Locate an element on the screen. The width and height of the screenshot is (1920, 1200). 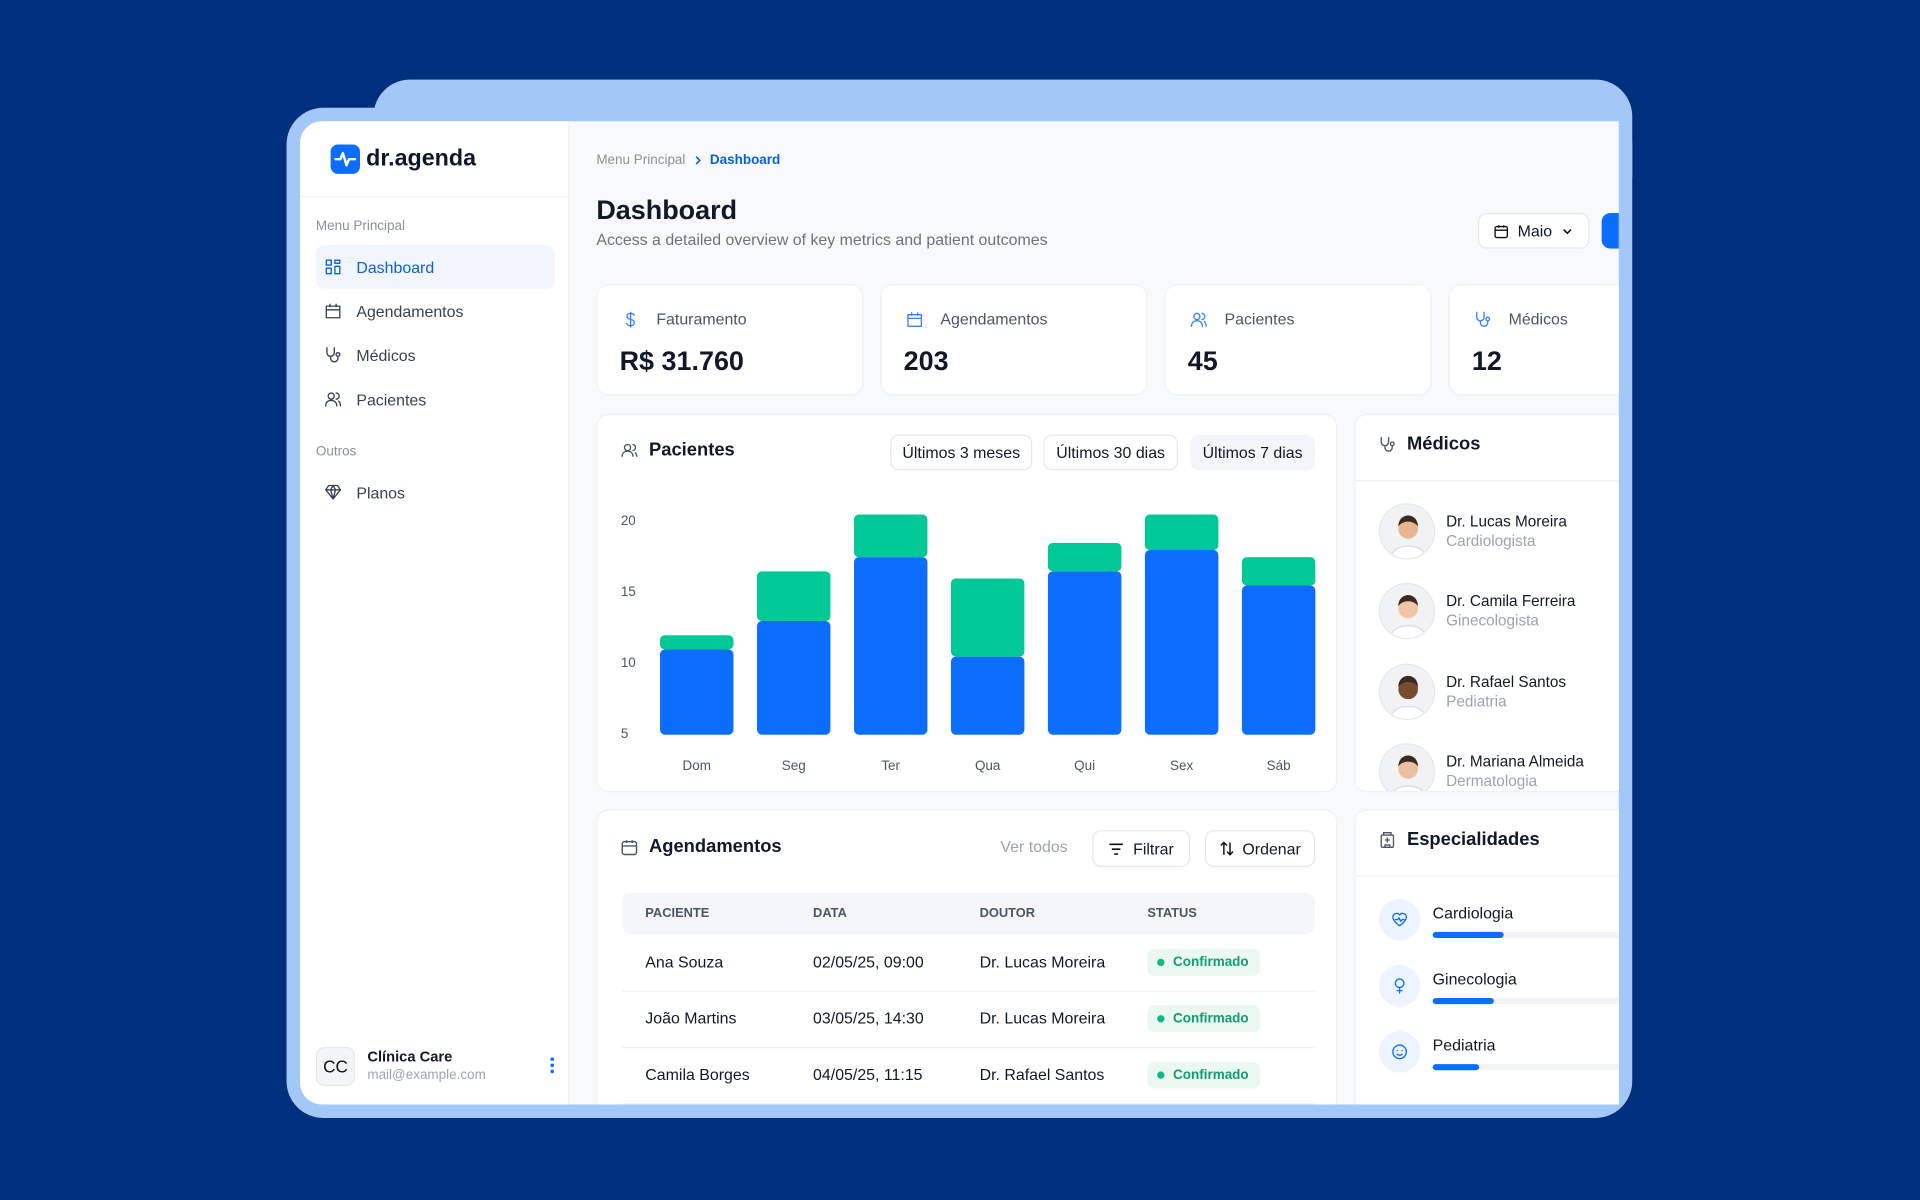
doctor: Dr. Rafael Santos Pediatria is located at coordinates (1472, 691).